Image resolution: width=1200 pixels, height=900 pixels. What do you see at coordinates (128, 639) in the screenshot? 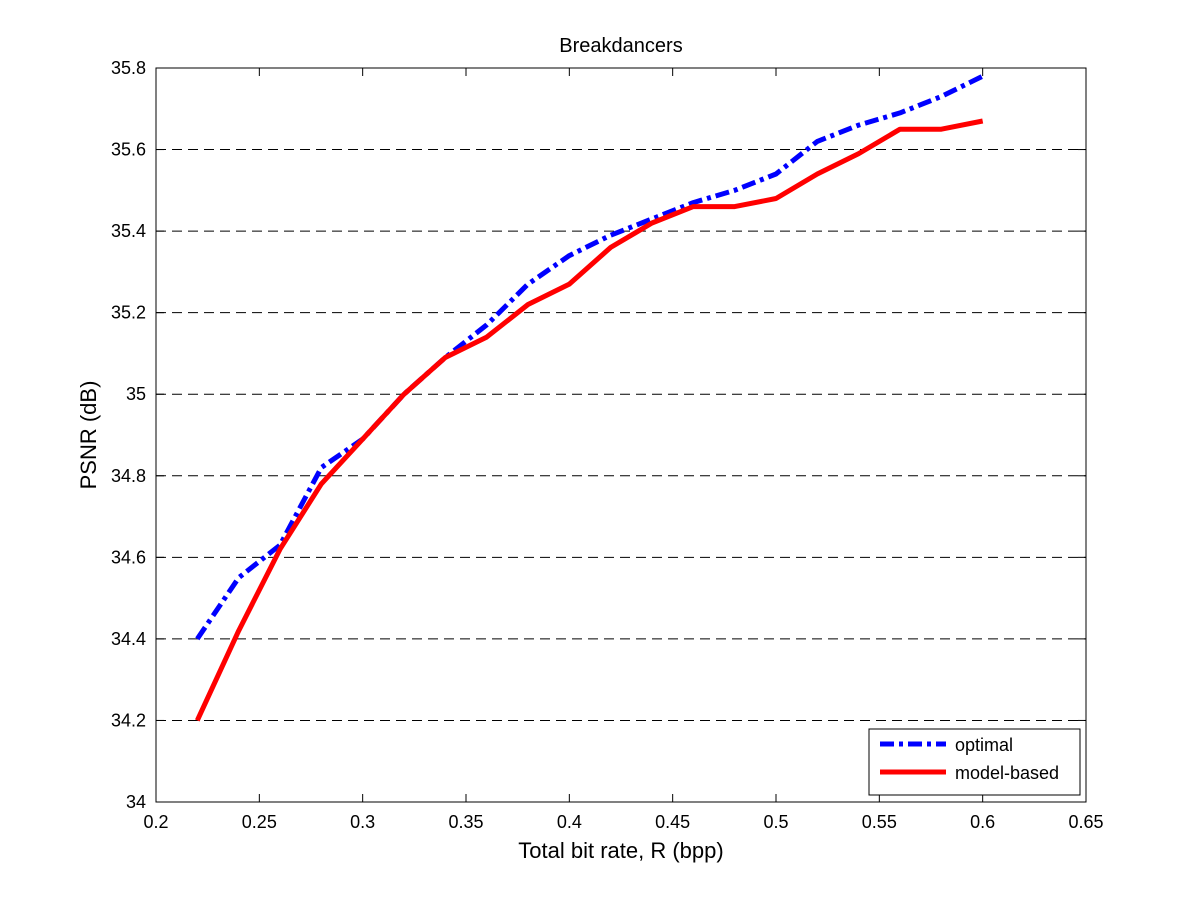
I see `y-tick-label: 34.4` at bounding box center [128, 639].